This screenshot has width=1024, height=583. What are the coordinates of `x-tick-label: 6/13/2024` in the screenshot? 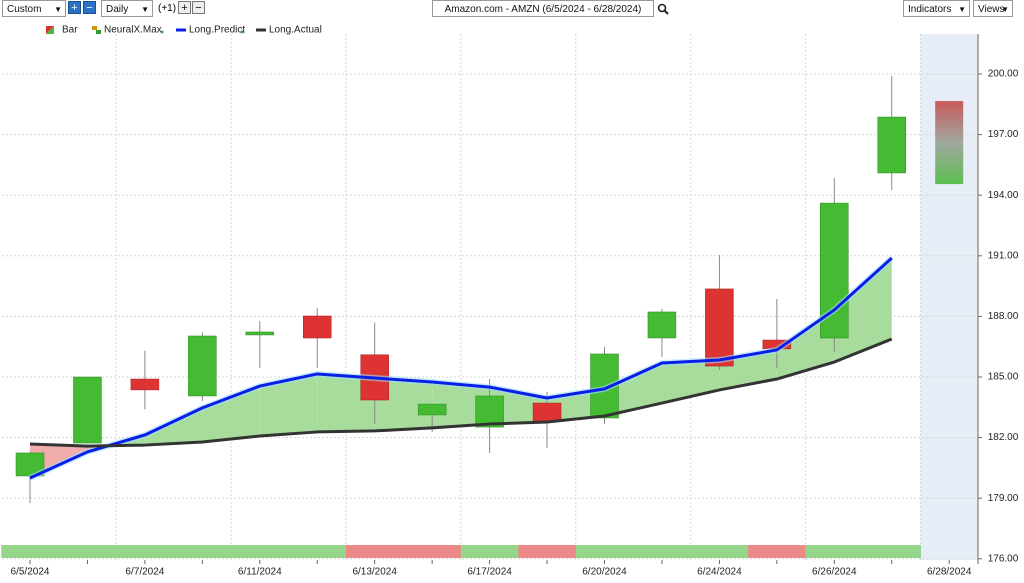 It's located at (374, 572).